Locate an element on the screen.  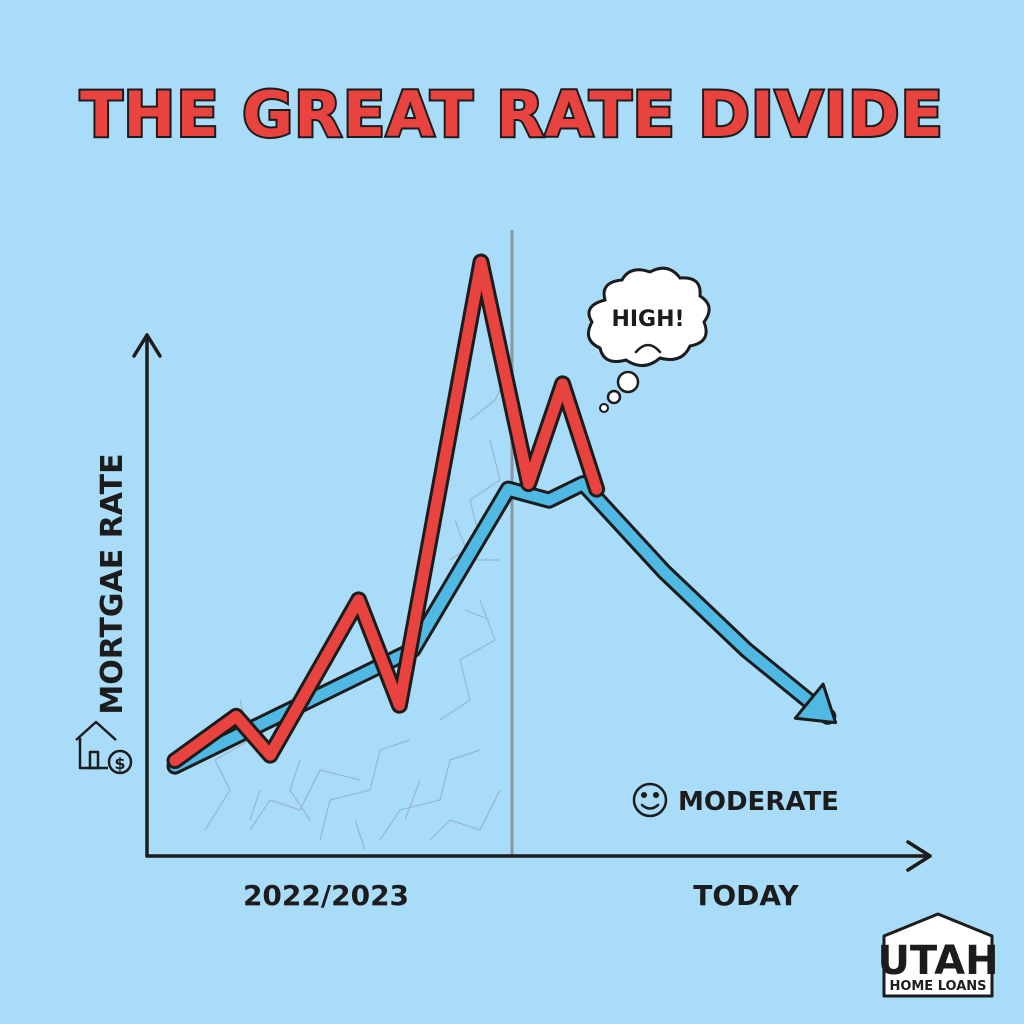
logo-house-shape is located at coordinates (938, 955).